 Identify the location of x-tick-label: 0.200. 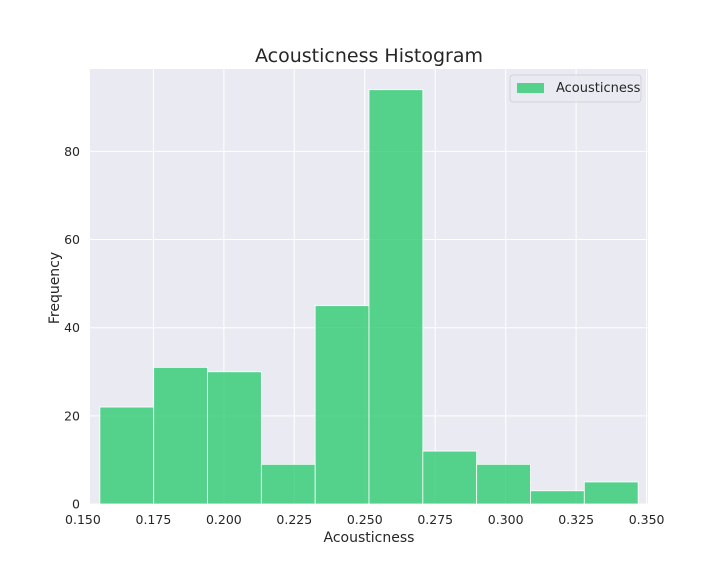
(224, 519).